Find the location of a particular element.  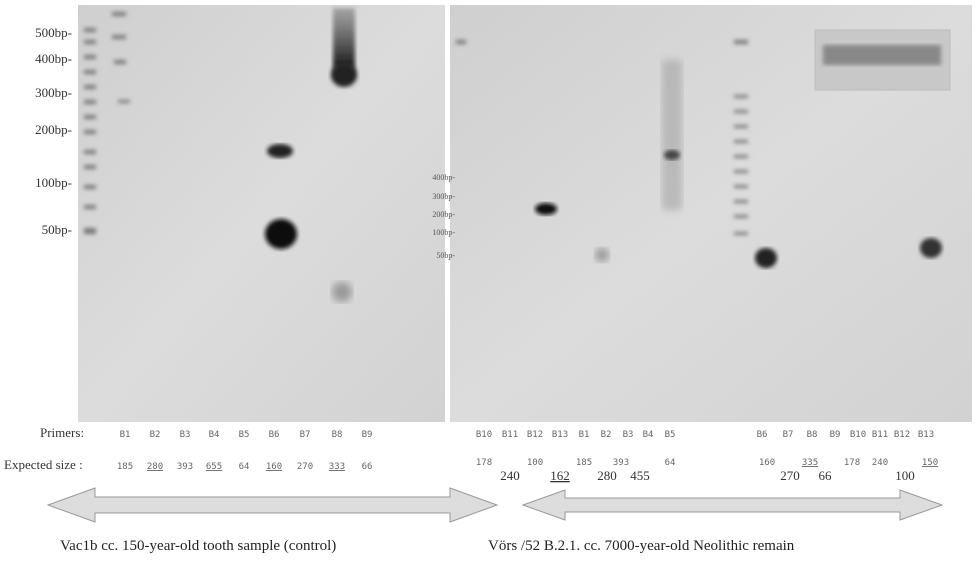

expected-size: 335 is located at coordinates (810, 463).